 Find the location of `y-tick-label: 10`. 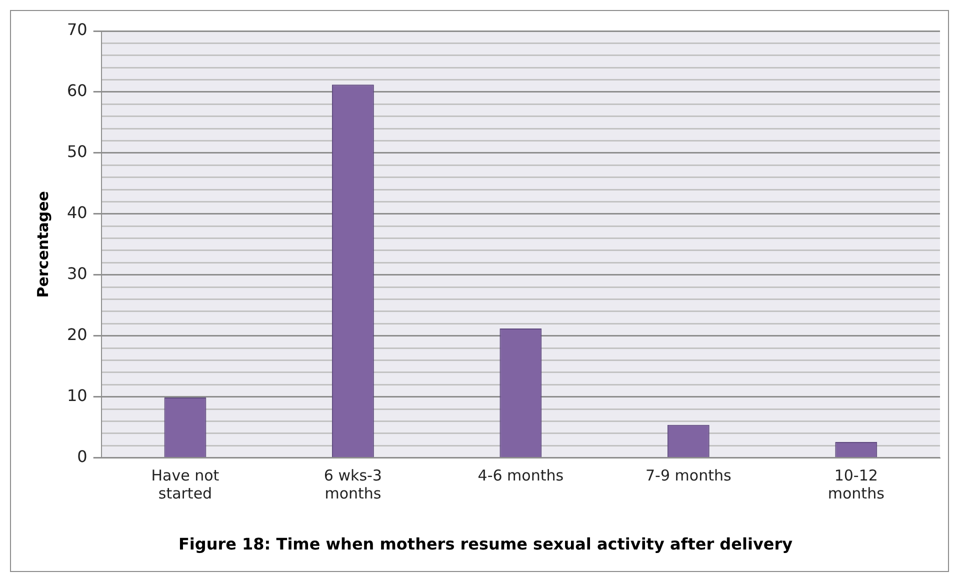

y-tick-label: 10 is located at coordinates (77, 395).